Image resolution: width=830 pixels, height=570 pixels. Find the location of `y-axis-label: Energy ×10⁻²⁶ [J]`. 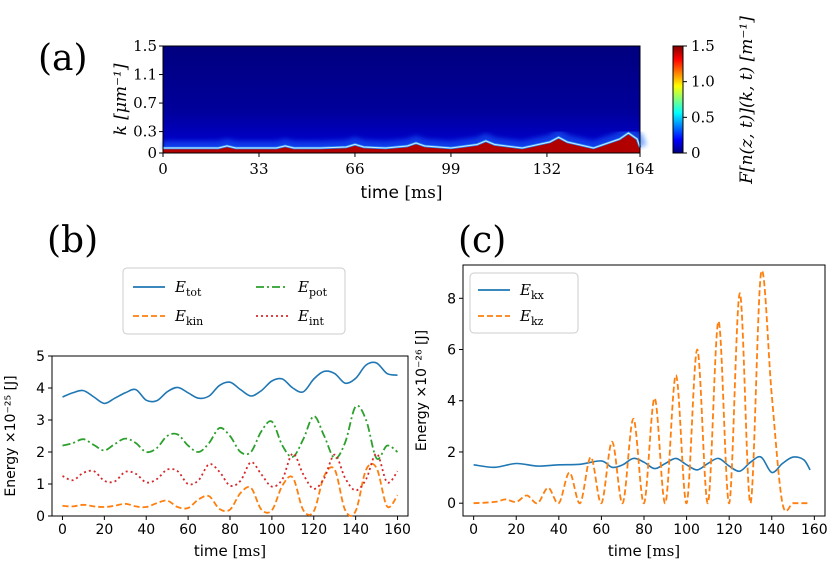

y-axis-label: Energy ×10⁻²⁶ [J] is located at coordinates (422, 390).